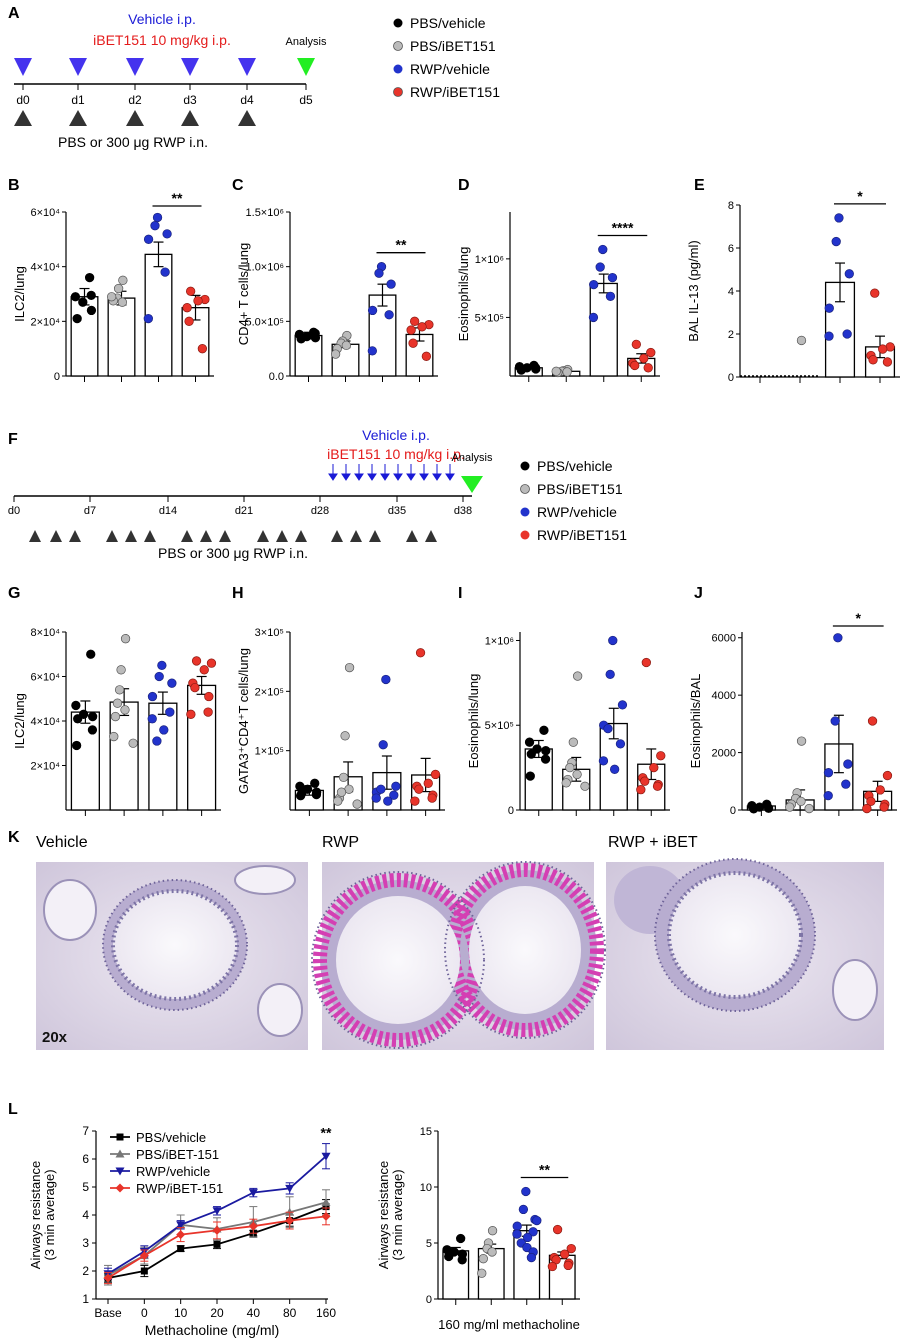  What do you see at coordinates (306, 100) in the screenshot?
I see `day-label-a-5: d5` at bounding box center [306, 100].